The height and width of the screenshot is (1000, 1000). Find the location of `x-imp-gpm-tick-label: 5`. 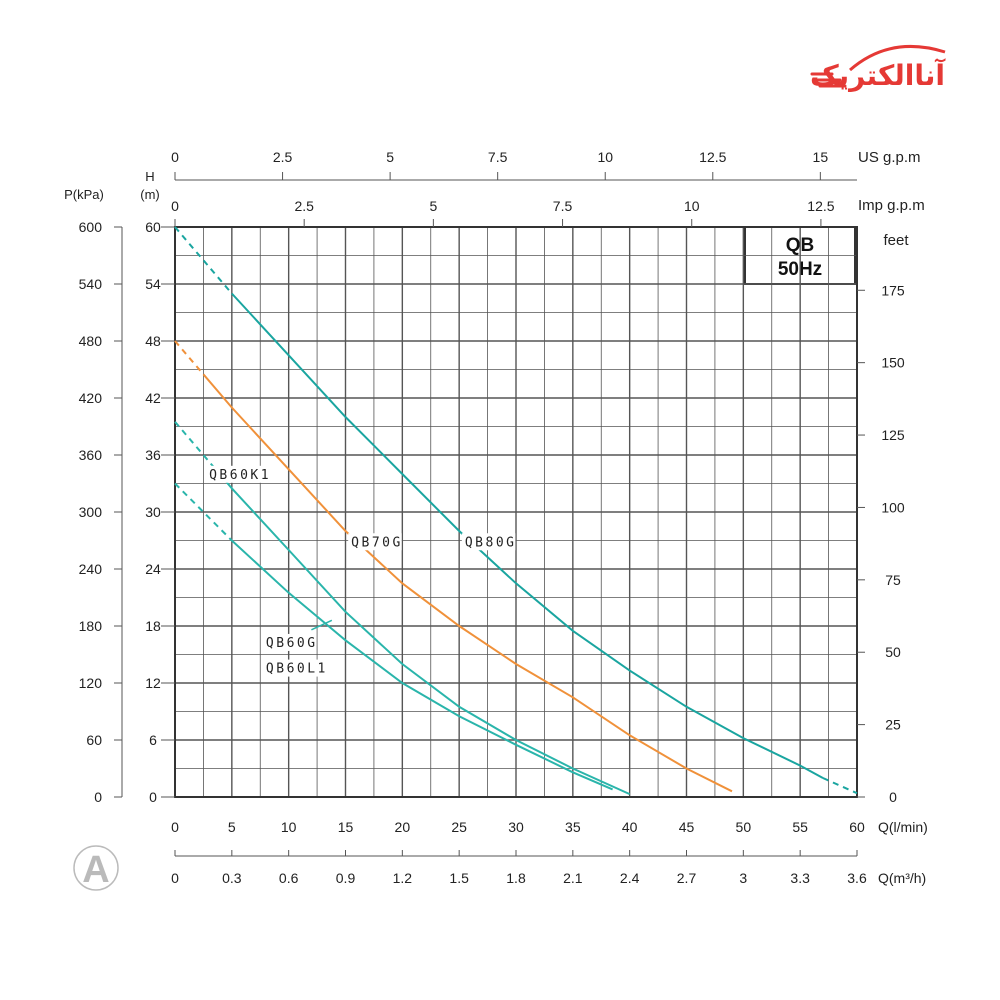

x-imp-gpm-tick-label: 5 is located at coordinates (433, 206).